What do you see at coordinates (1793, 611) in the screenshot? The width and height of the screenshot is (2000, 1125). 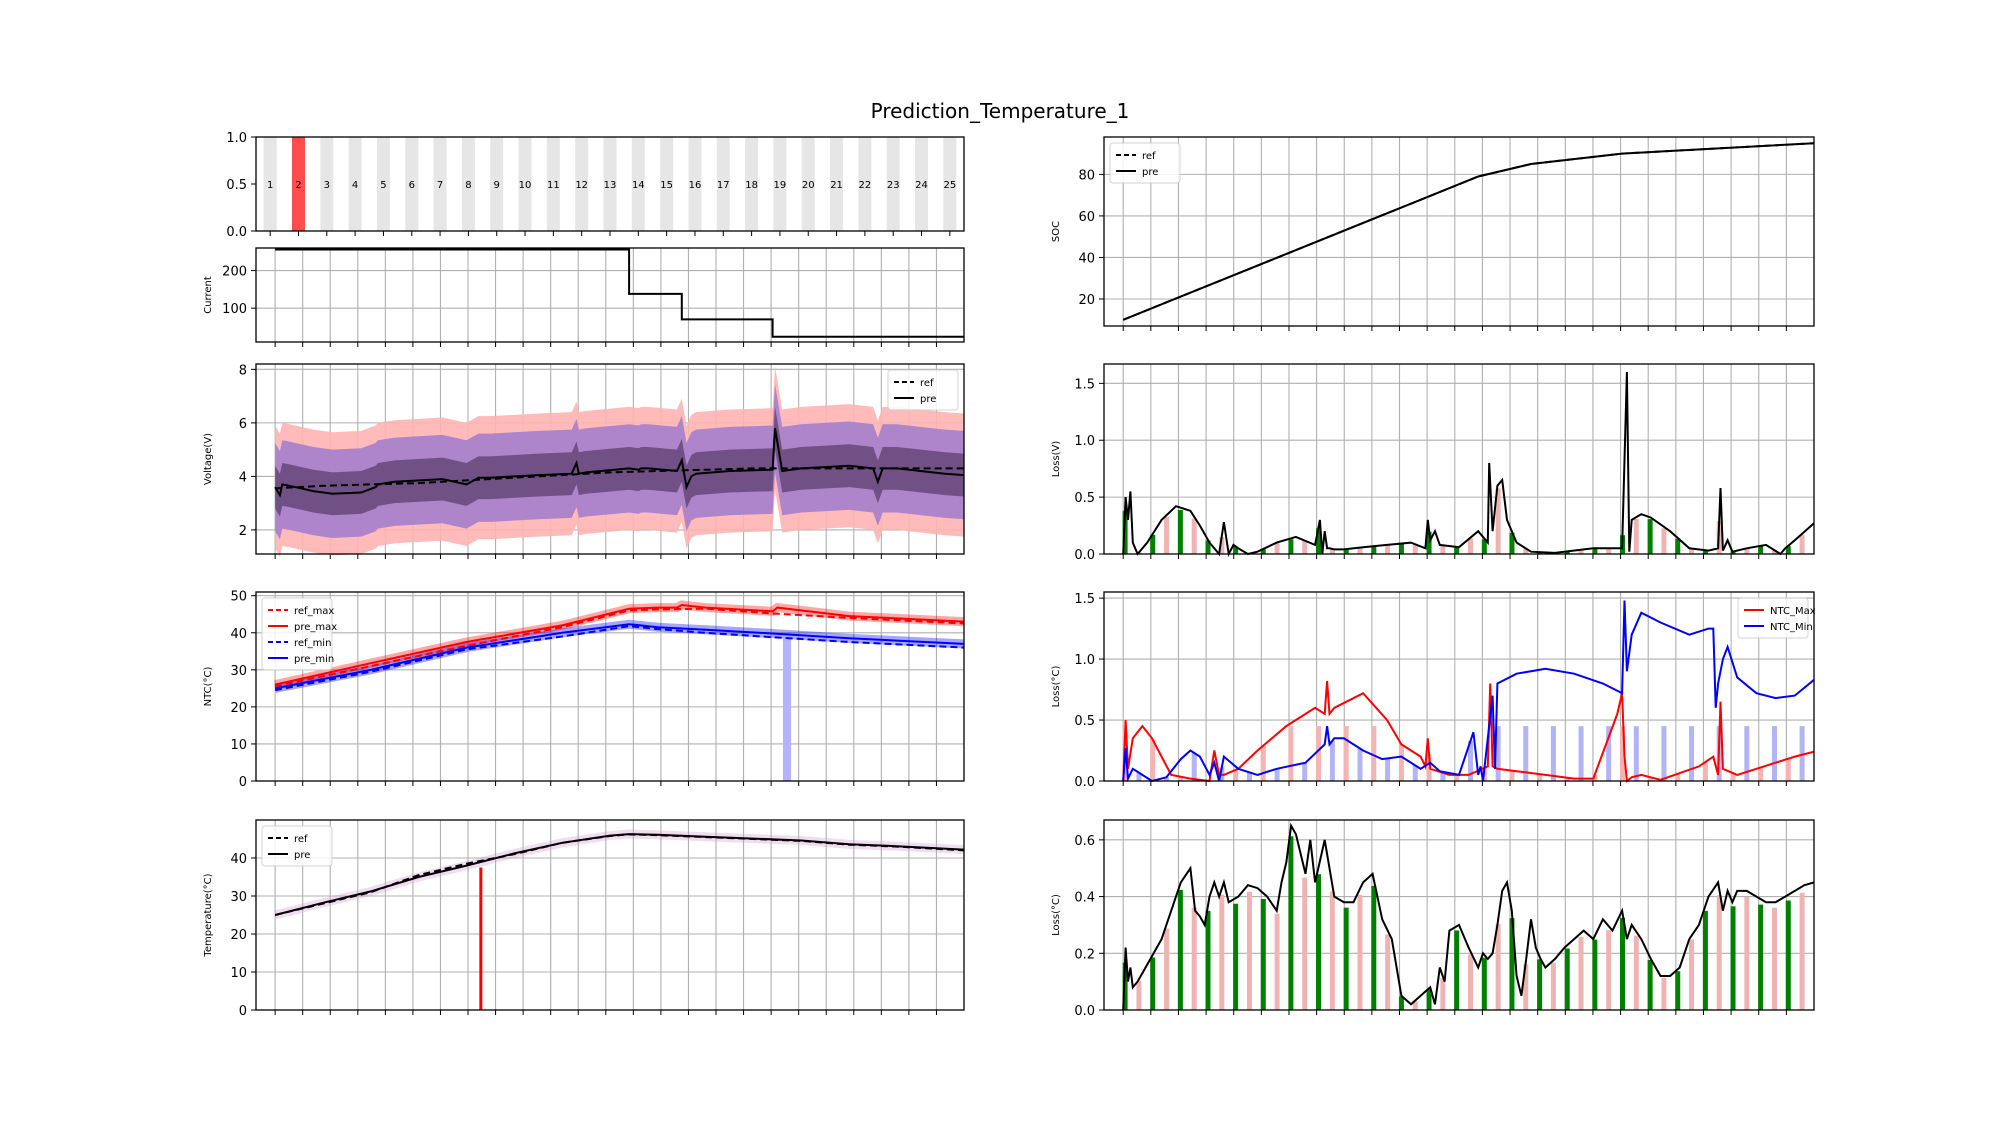 I see `legend-label-NTC_Max: NTC_Max` at bounding box center [1793, 611].